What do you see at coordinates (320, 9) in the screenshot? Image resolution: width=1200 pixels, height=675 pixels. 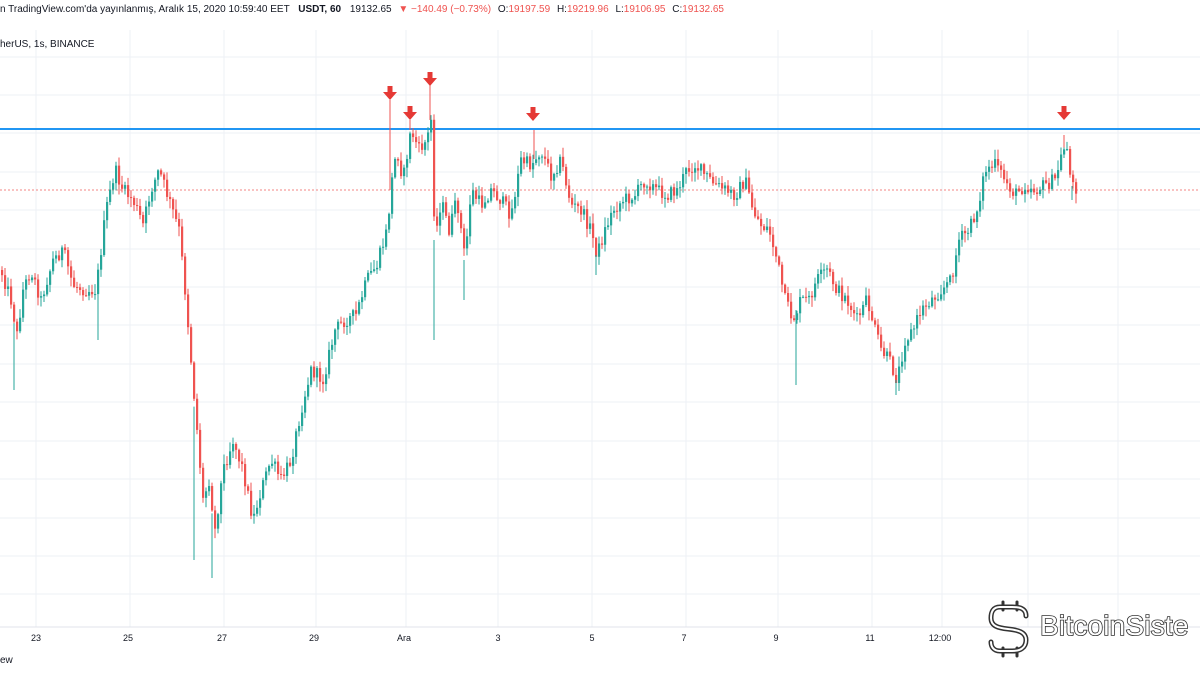 I see `legend-symbol: USDT, 60` at bounding box center [320, 9].